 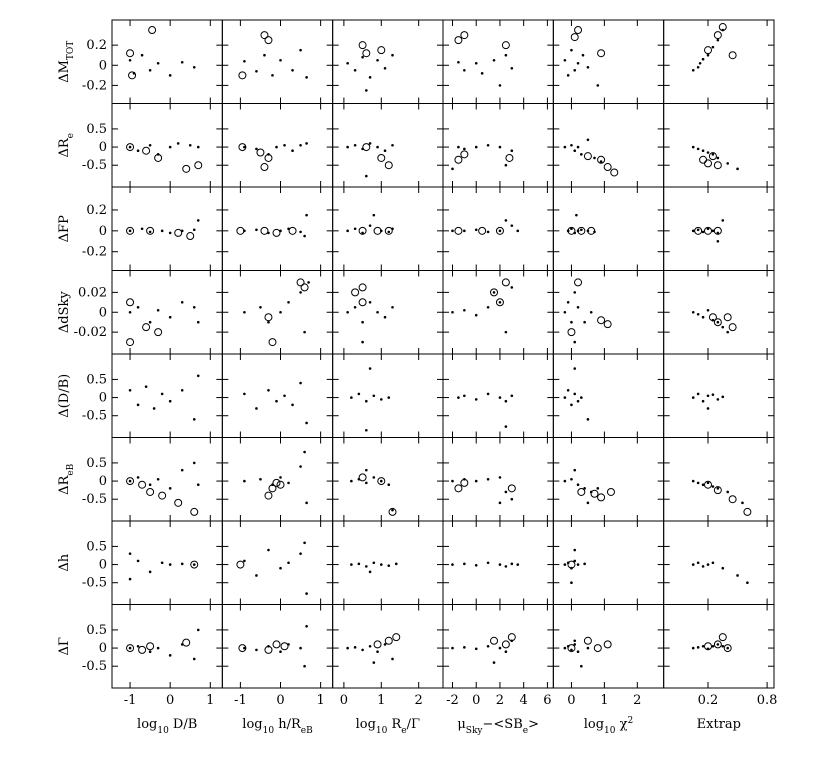 What do you see at coordinates (66, 479) in the screenshot?
I see `y-axis-label: ΔReB` at bounding box center [66, 479].